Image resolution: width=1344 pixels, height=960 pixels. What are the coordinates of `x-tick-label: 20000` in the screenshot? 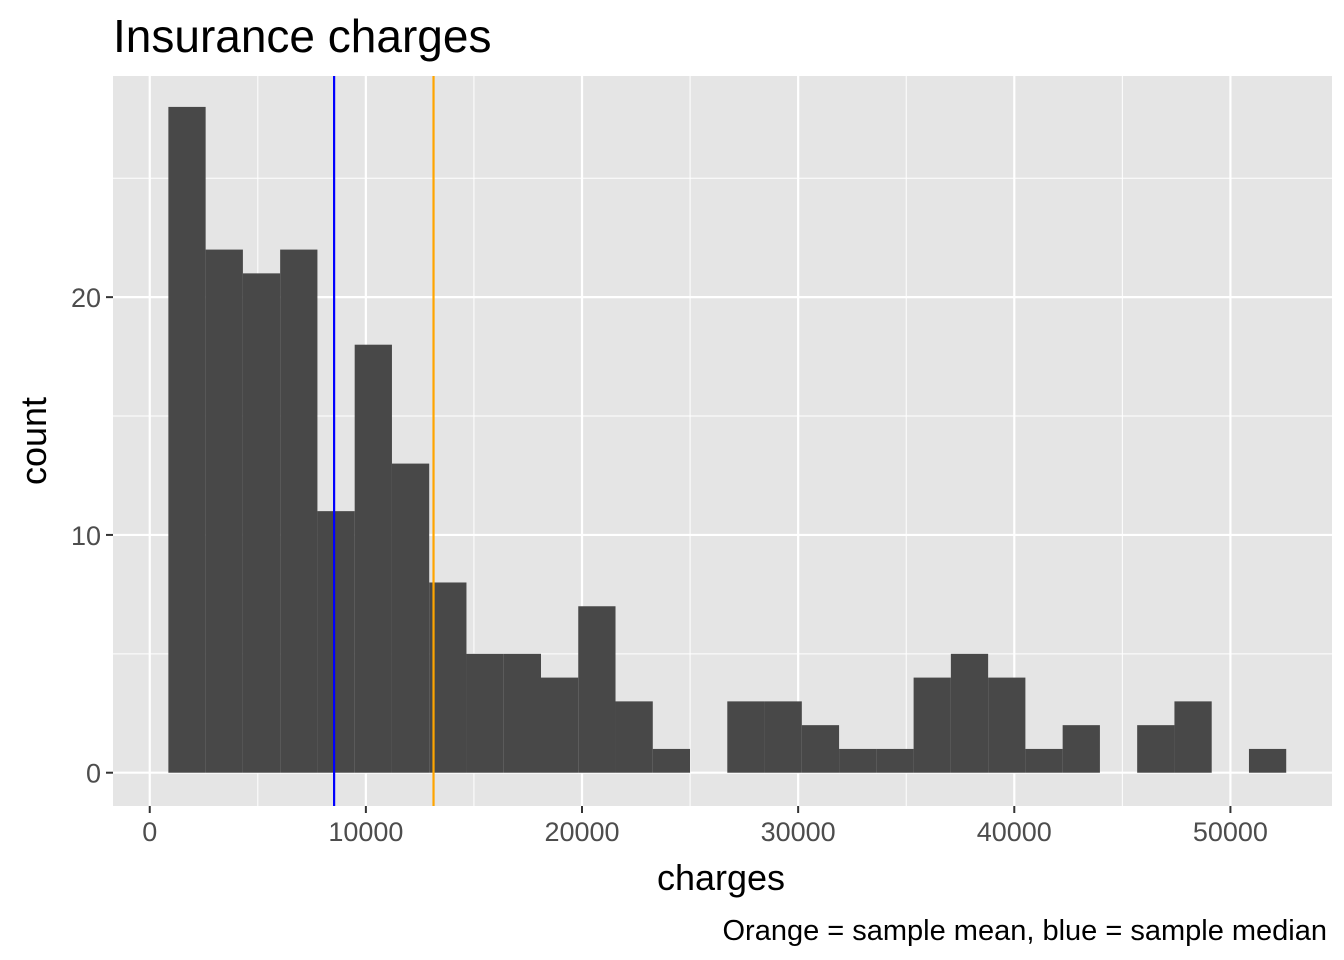 It's located at (581, 832).